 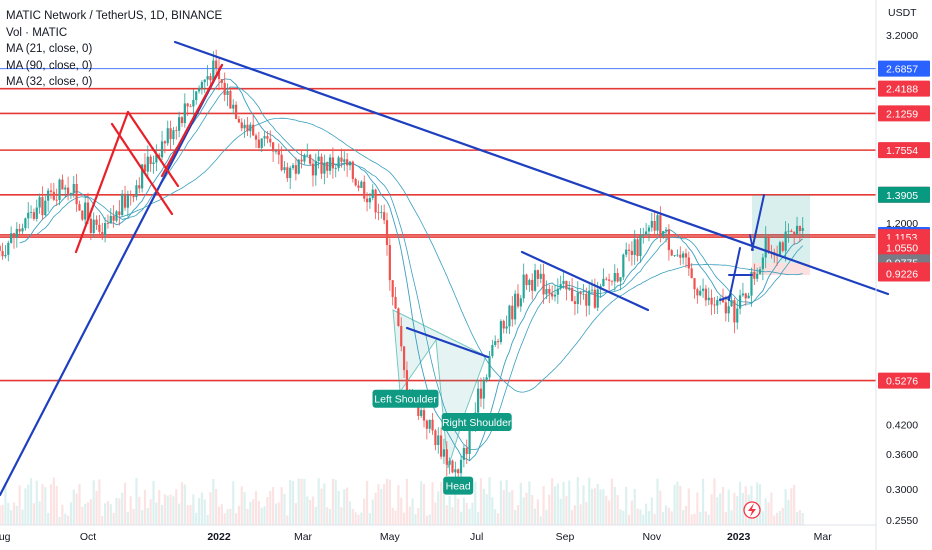 I want to click on channel-trendline, so click(x=585, y=281).